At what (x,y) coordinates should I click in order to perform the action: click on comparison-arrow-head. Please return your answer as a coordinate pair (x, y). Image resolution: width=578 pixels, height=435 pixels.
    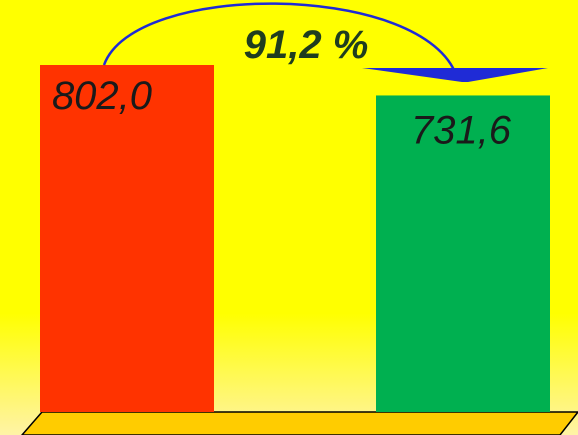
    Looking at the image, I should click on (455, 75).